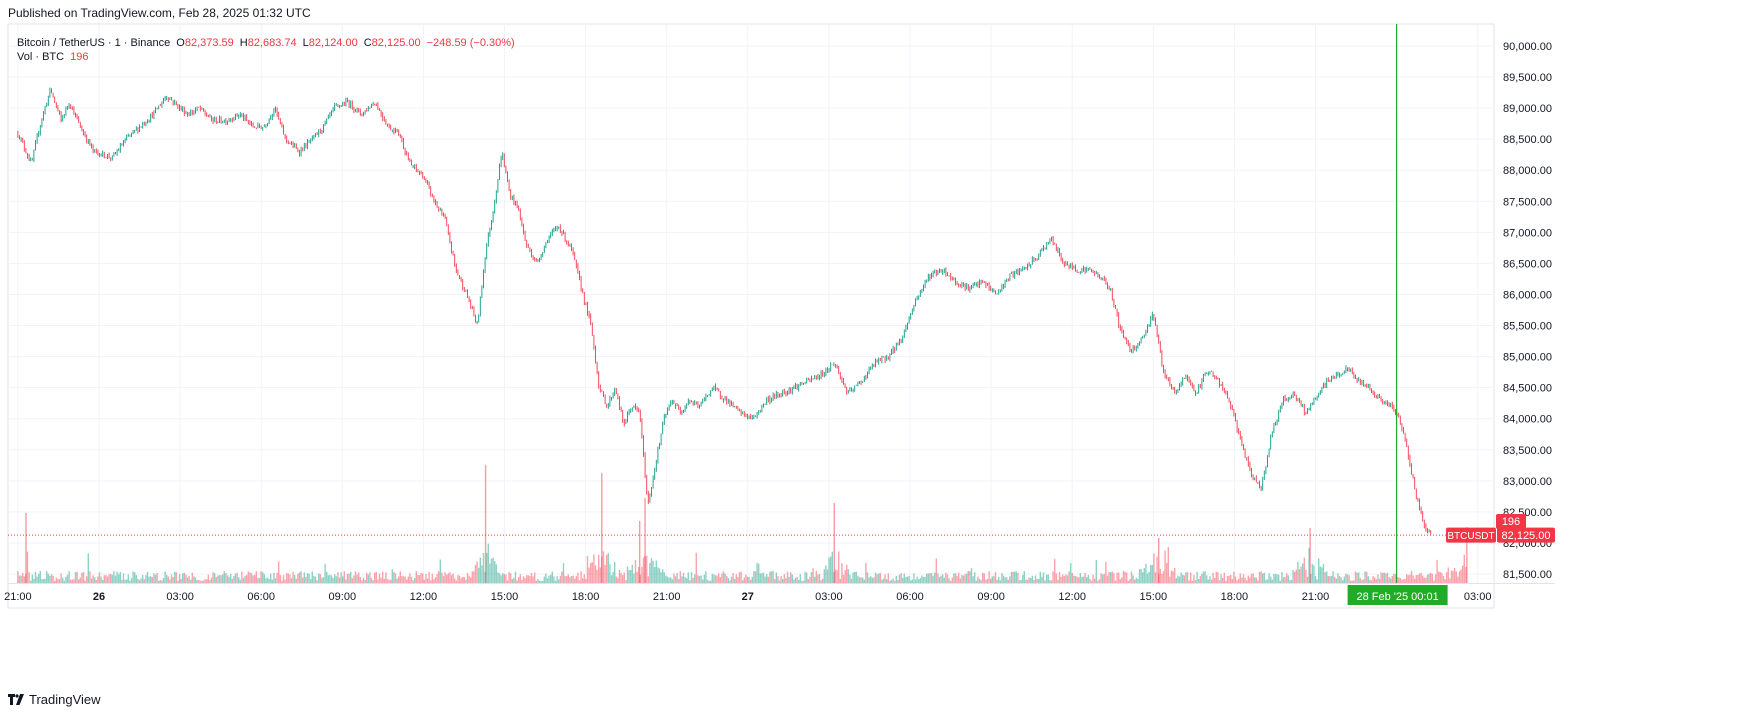  Describe the element at coordinates (1527, 47) in the screenshot. I see `y-tick-label: 90,000.00` at that location.